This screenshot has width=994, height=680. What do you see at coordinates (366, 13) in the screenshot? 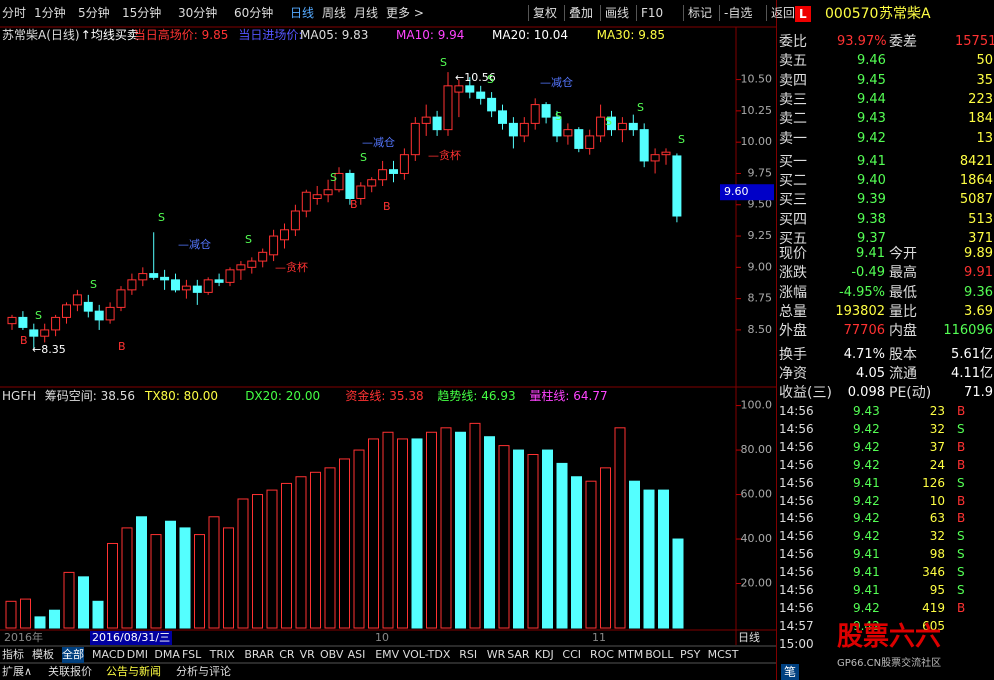
I see `period-tab: 月线` at bounding box center [366, 13].